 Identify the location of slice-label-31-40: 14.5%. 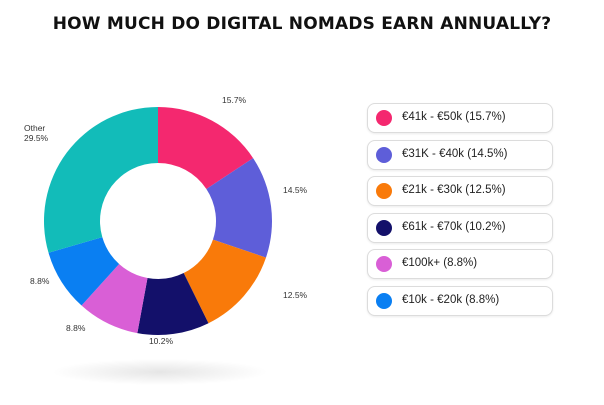
(295, 190).